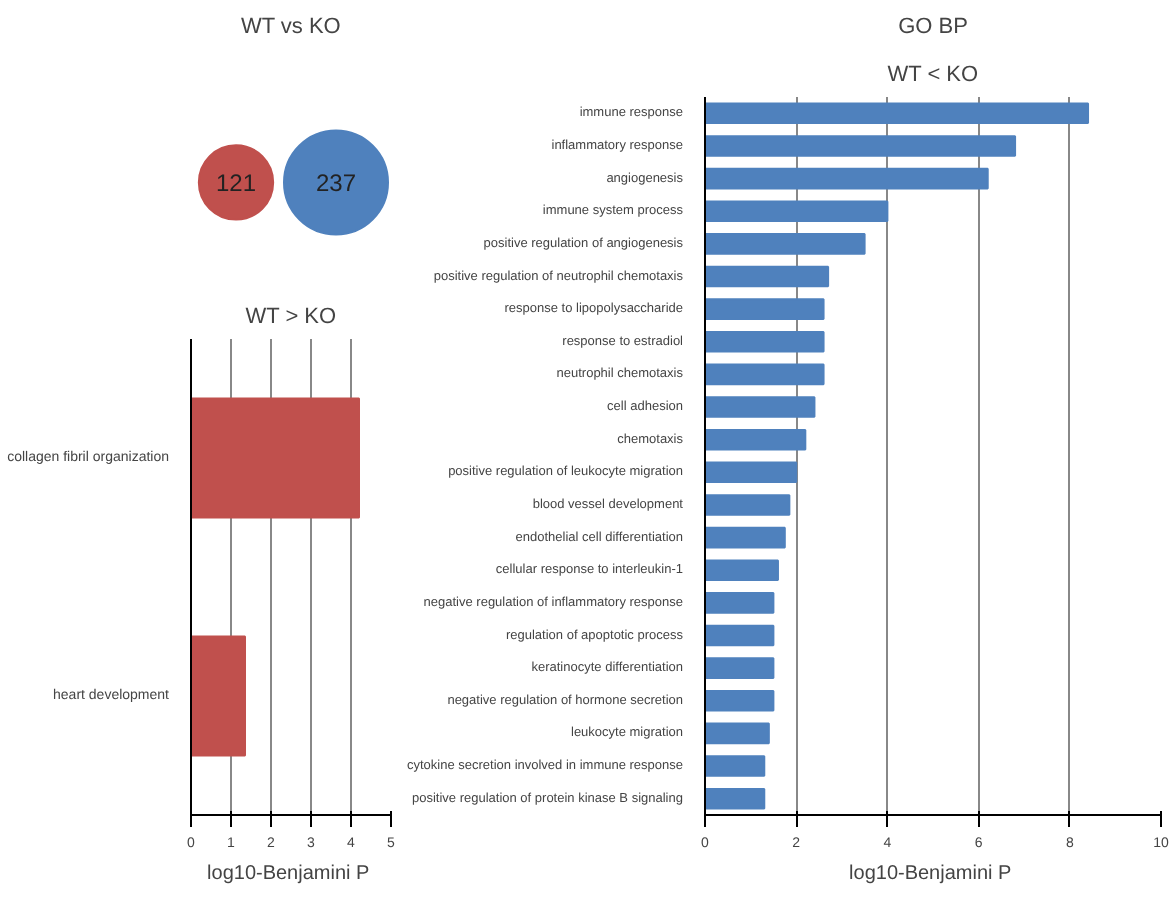 The width and height of the screenshot is (1170, 900). Describe the element at coordinates (933, 75) in the screenshot. I see `chart-subtitle: WT < KO` at that location.